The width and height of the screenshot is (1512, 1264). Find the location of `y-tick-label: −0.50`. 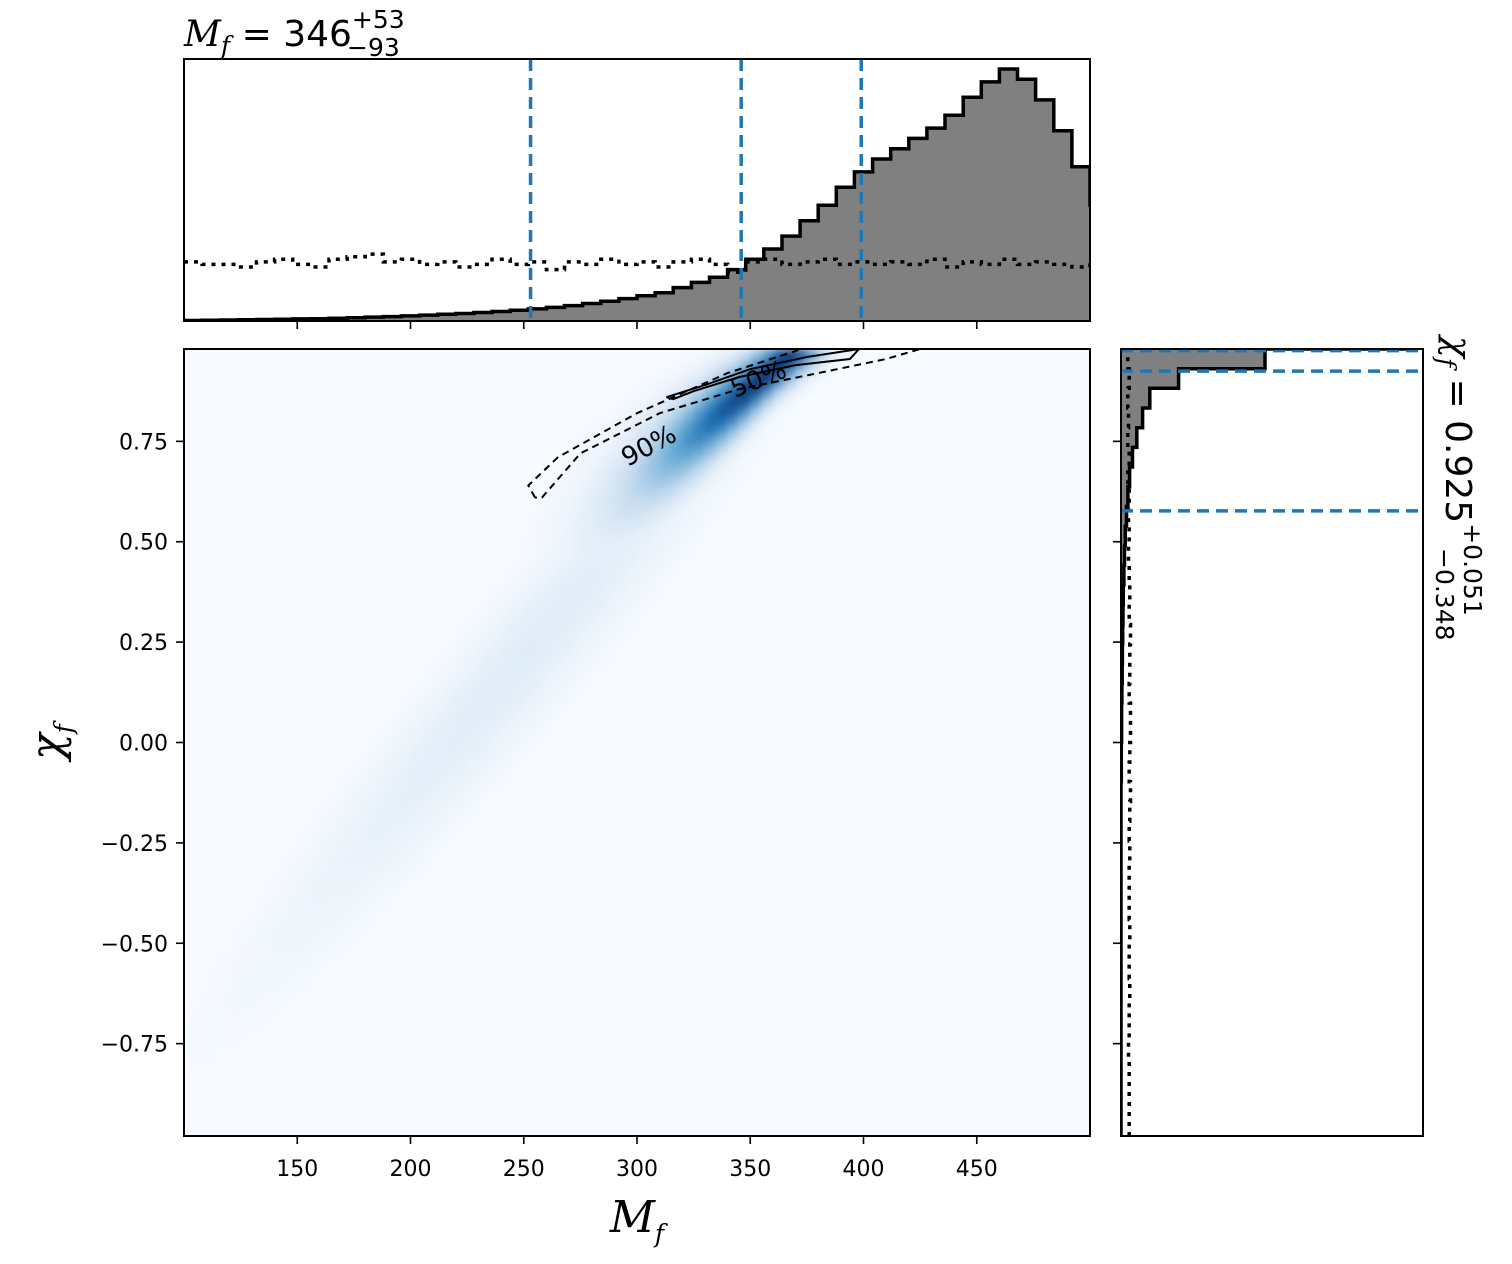

y-tick-label: −0.50 is located at coordinates (134, 944).